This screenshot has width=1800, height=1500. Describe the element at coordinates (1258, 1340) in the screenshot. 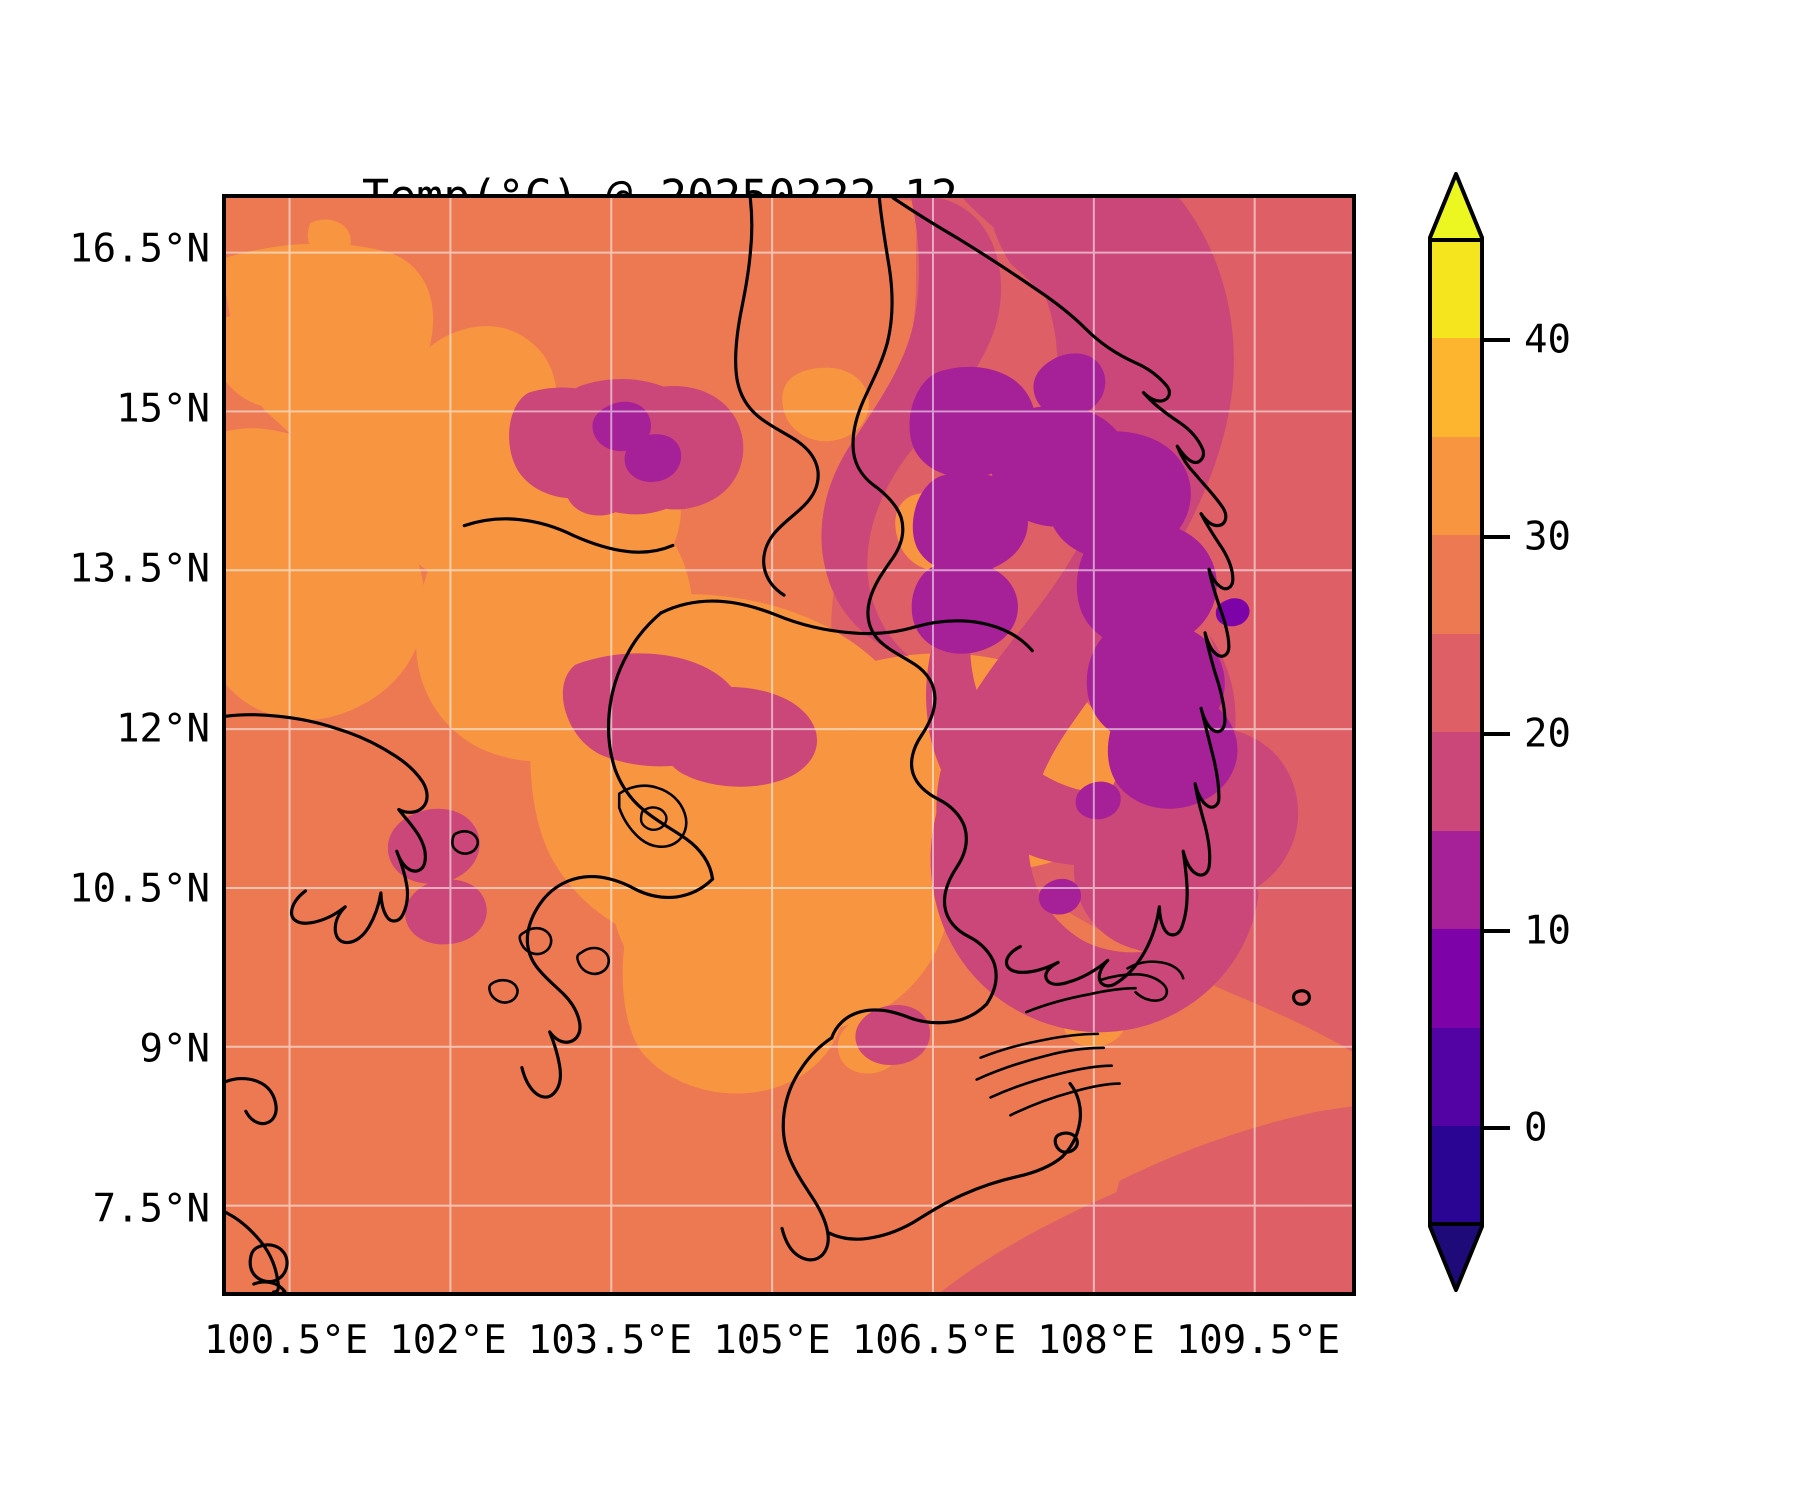

I see `x-tick-label: 109.5°E` at that location.